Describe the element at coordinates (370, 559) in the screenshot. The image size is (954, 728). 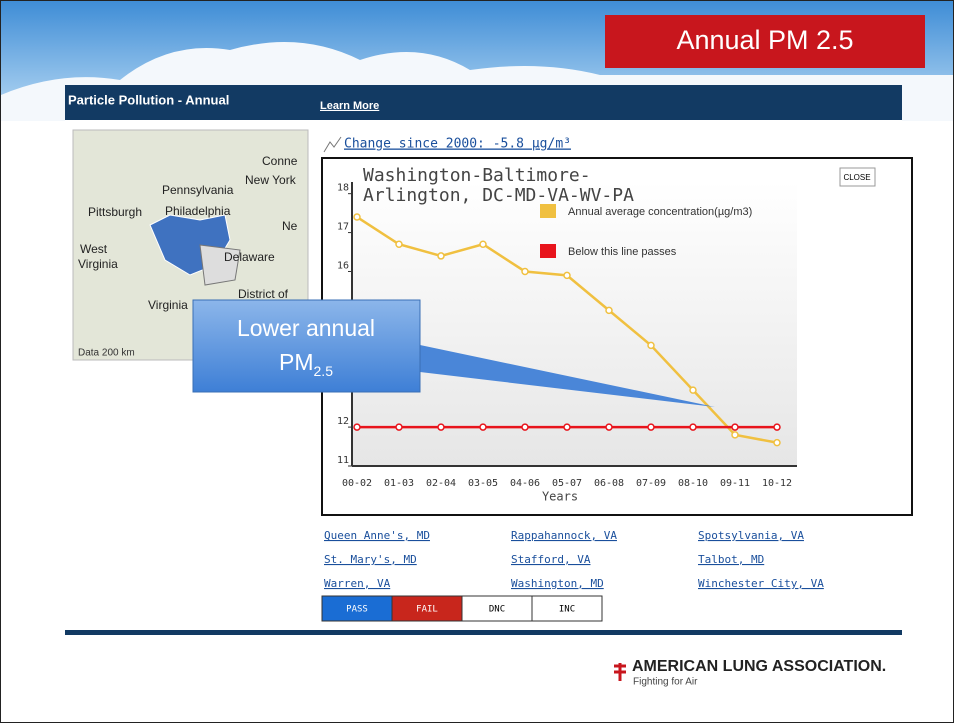
I see `county-link: St. Mary's, MD` at that location.